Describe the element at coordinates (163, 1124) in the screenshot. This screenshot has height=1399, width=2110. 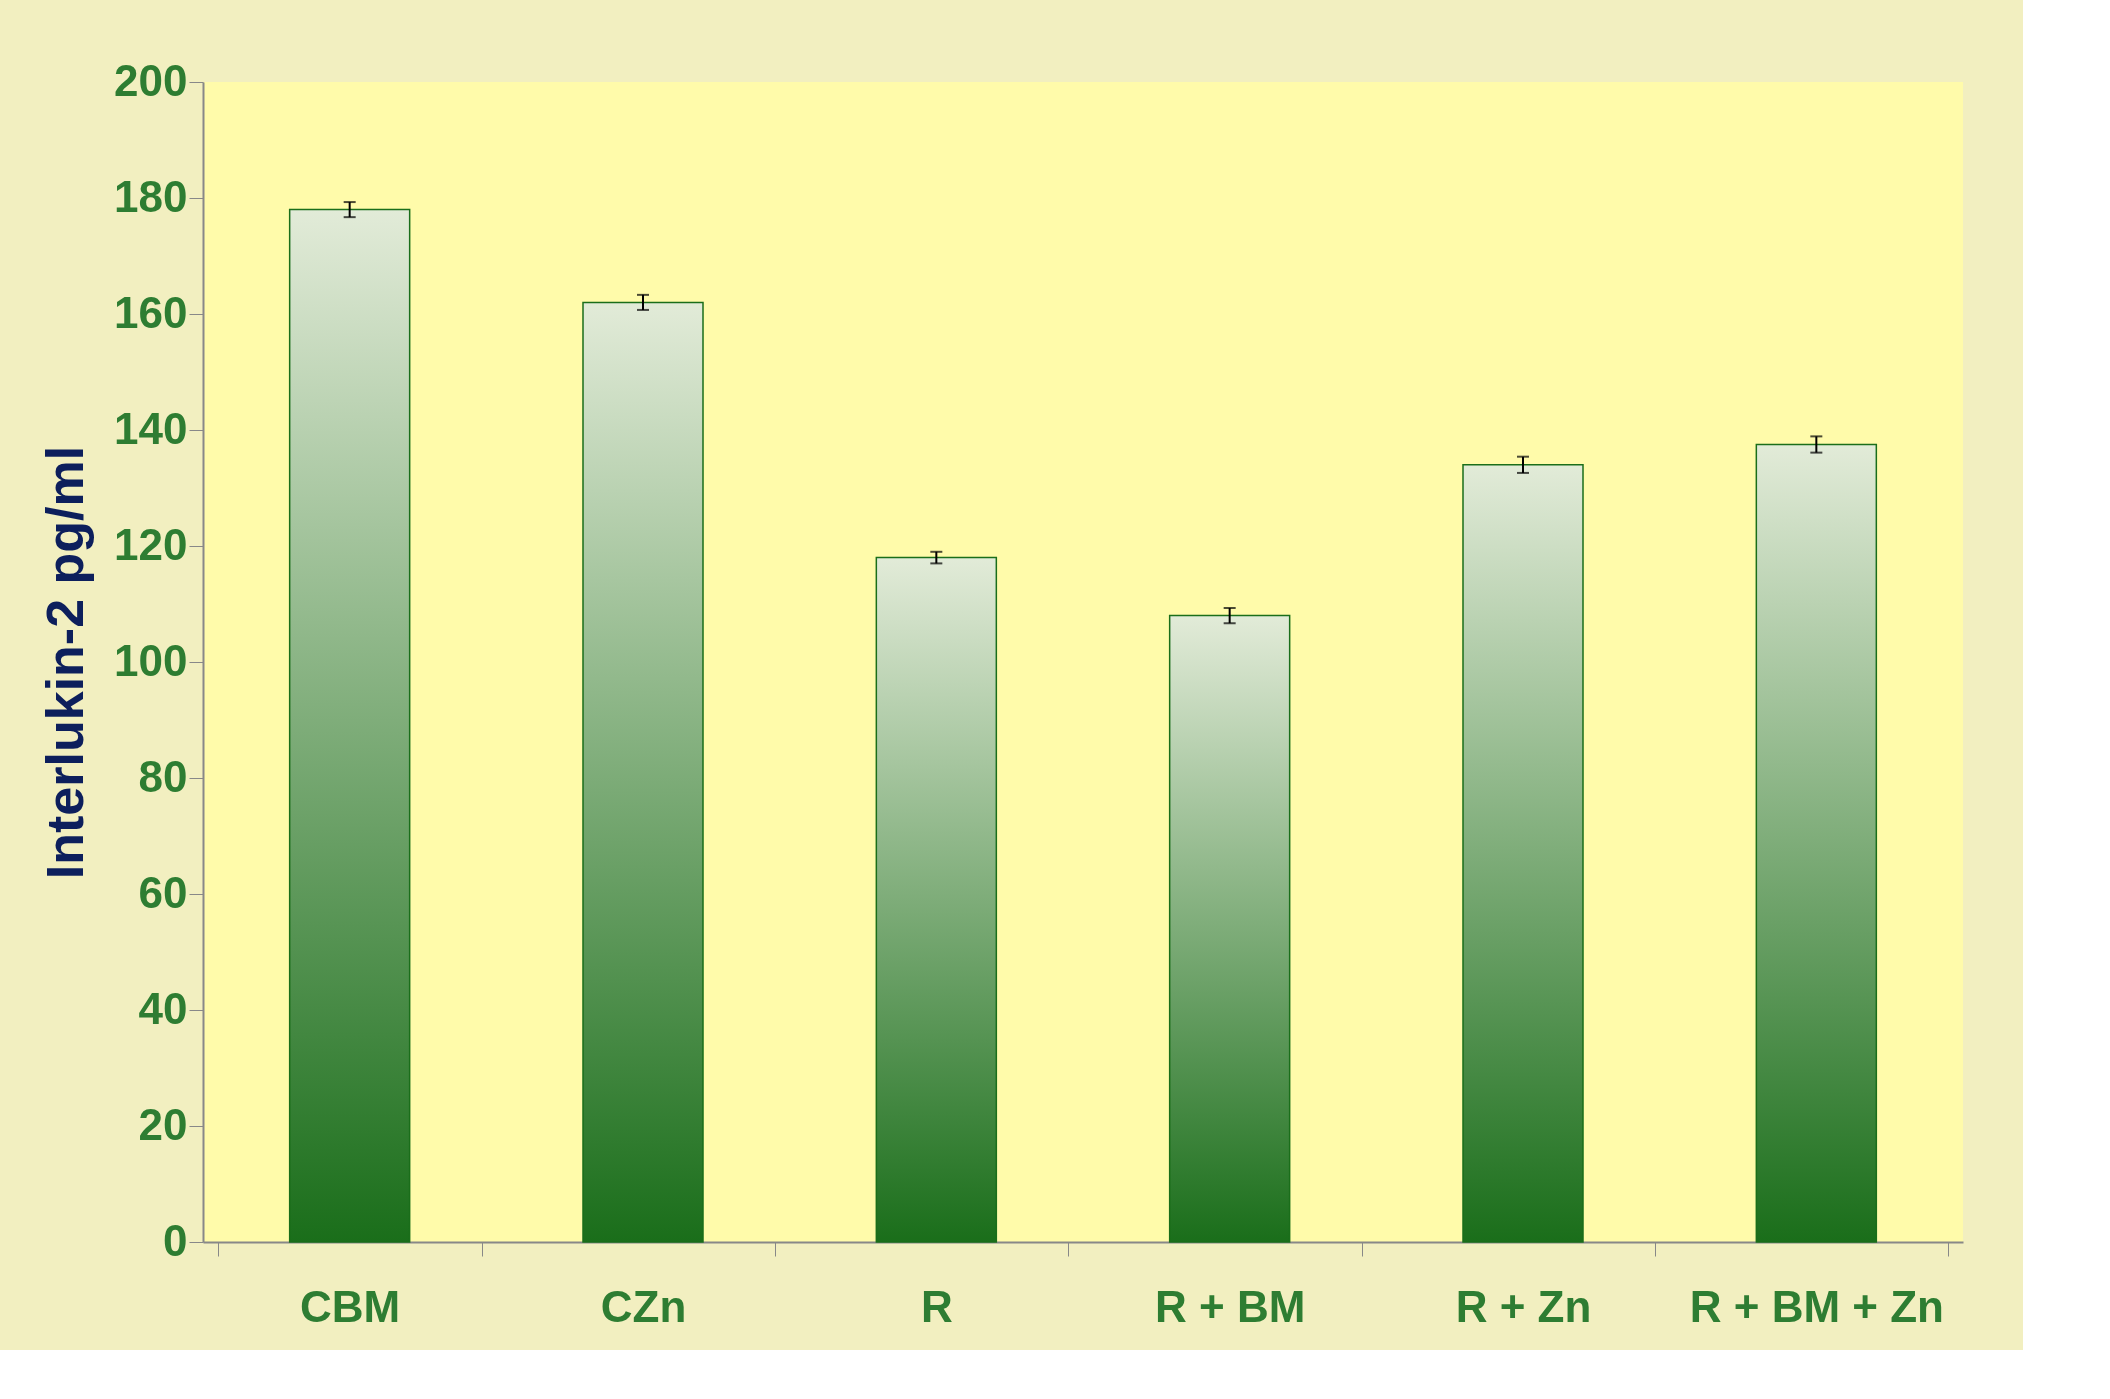
I see `y-tick-label: 20` at that location.